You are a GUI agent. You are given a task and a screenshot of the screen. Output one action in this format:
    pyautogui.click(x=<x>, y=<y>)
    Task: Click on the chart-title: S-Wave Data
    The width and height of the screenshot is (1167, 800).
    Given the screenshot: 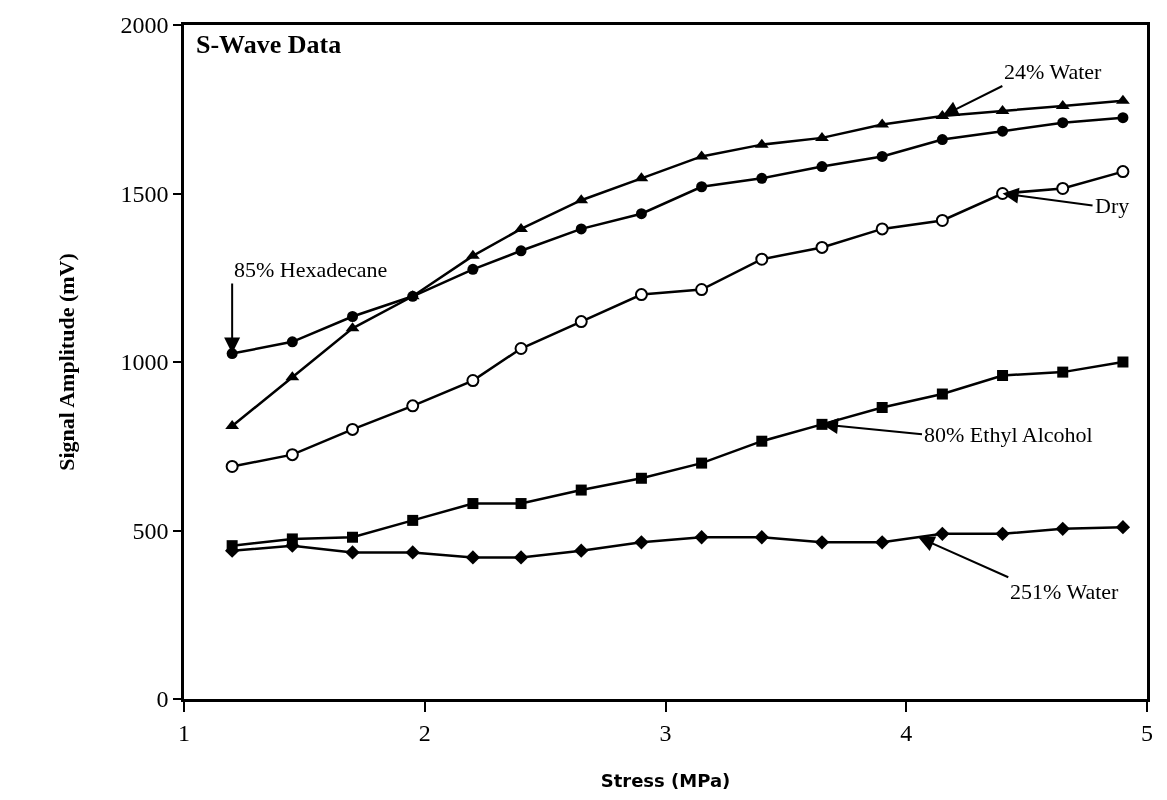 What is the action you would take?
    pyautogui.click(x=269, y=44)
    